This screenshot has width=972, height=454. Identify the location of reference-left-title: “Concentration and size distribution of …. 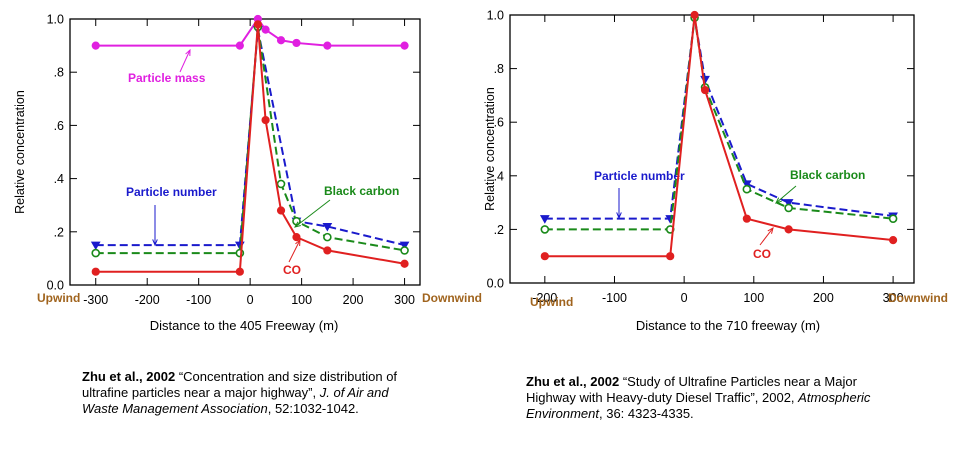
(240, 384).